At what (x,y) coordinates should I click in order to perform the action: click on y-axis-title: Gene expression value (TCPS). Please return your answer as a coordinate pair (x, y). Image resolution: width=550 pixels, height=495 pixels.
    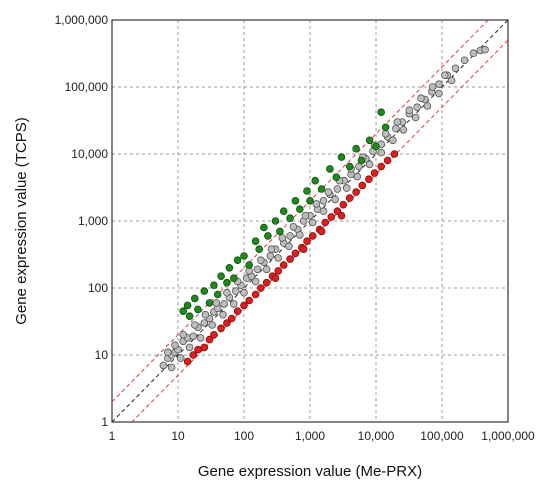
    Looking at the image, I should click on (21, 221).